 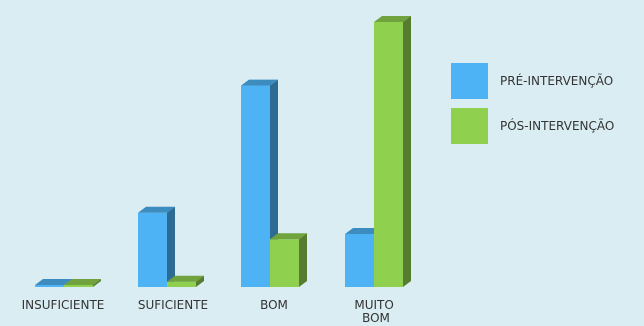 I want to click on category-label-suficiente: SUFICIENTE, so click(x=173, y=305).